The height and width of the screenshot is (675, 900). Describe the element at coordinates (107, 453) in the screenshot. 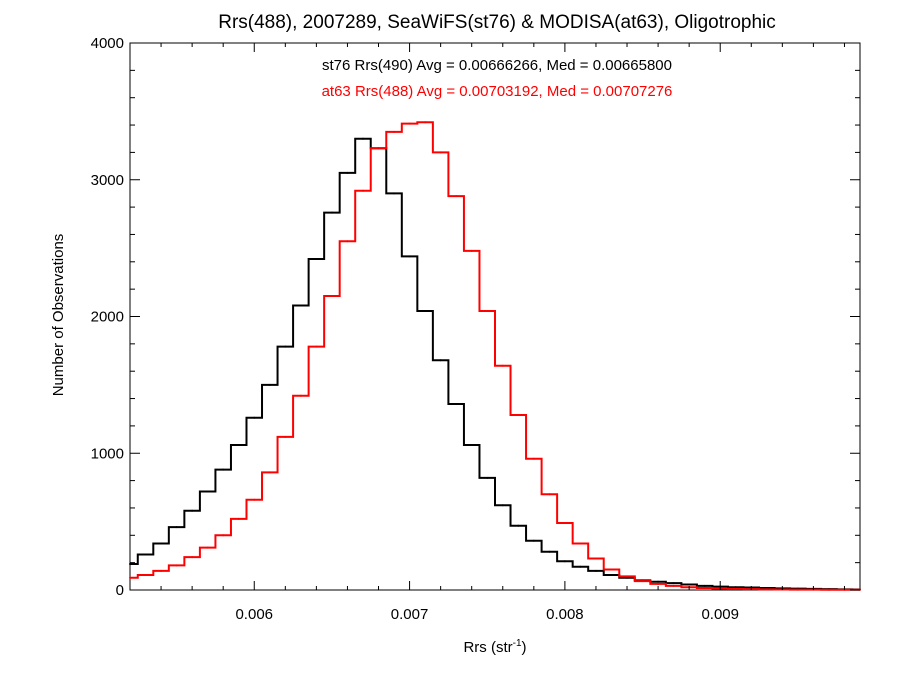

I see `y-tick-label: 1000` at that location.